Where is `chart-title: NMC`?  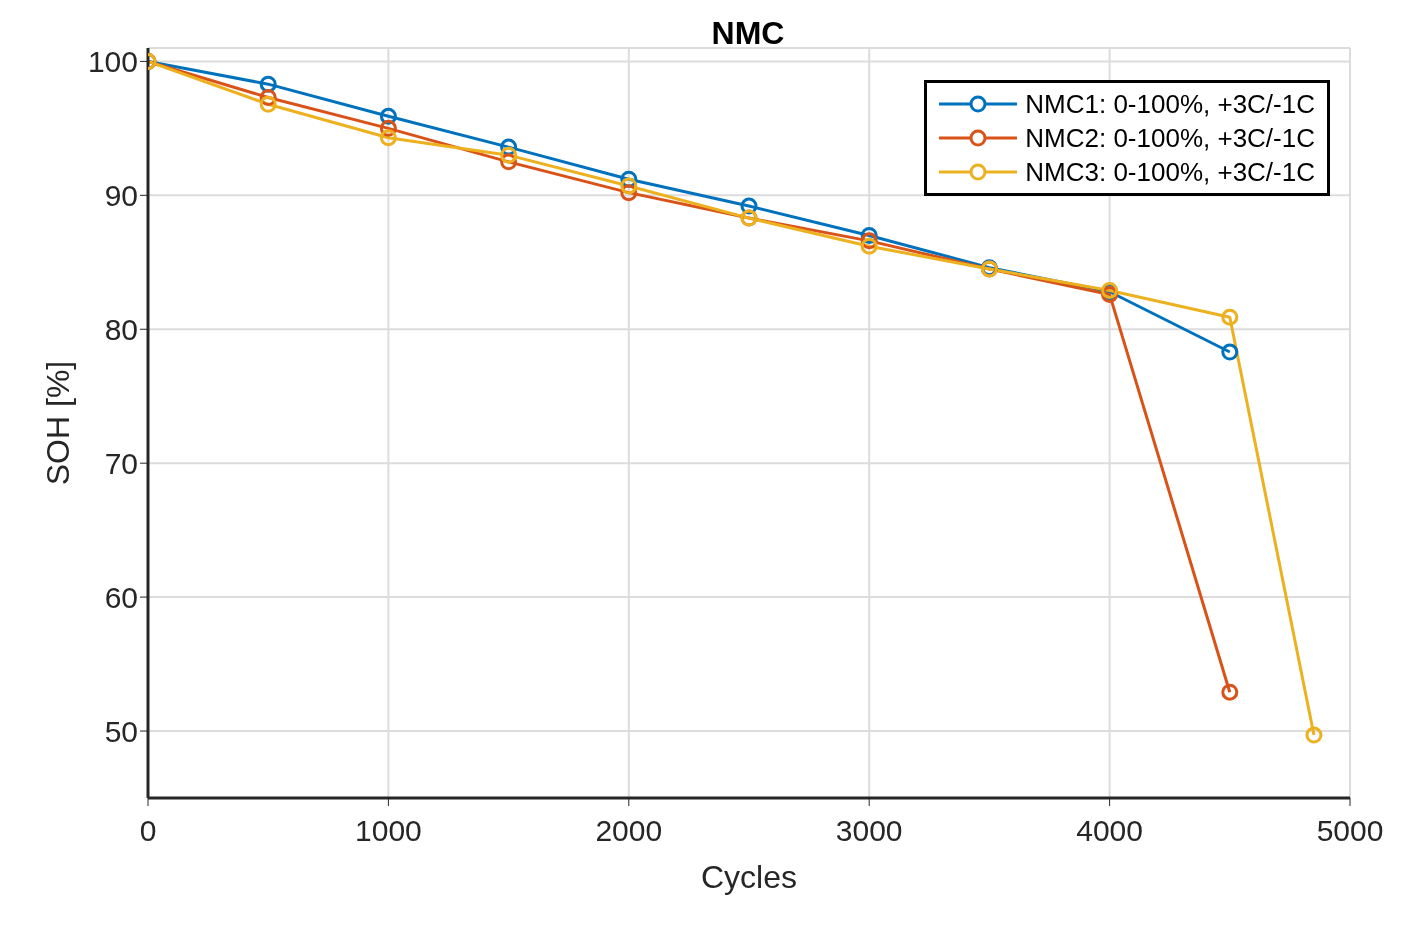
chart-title: NMC is located at coordinates (748, 33).